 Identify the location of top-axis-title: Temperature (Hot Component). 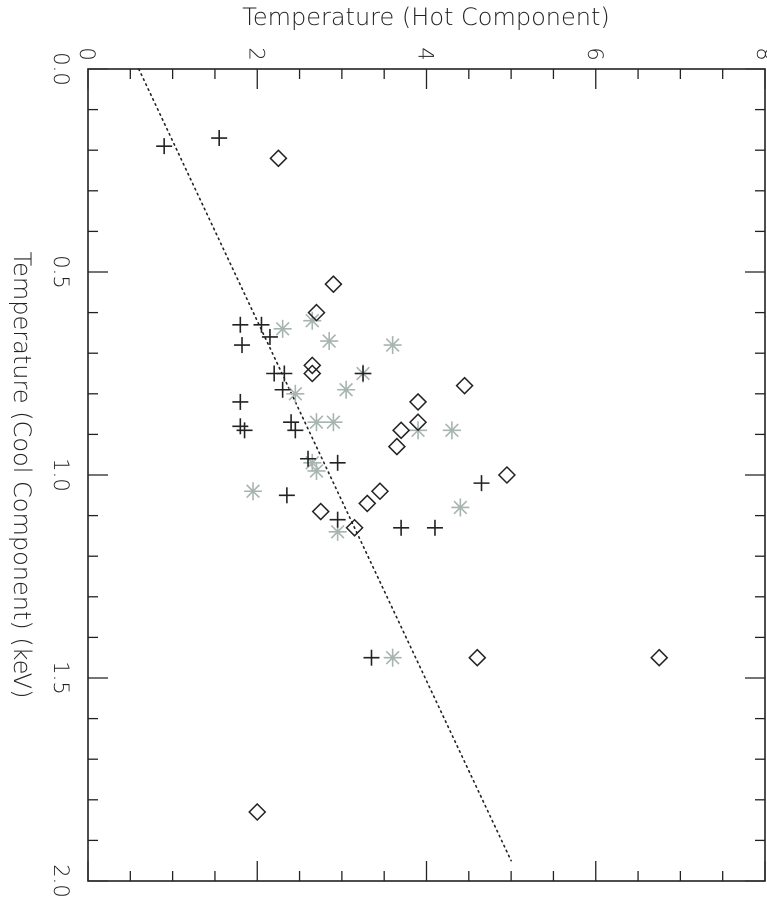
(426, 17).